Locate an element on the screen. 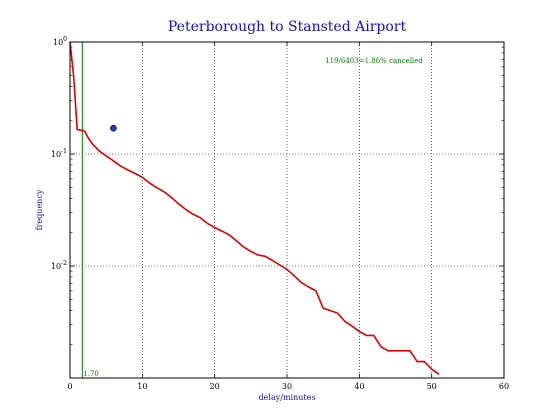 This screenshot has width=560, height=420. x-tick-label: 0 is located at coordinates (69, 386).